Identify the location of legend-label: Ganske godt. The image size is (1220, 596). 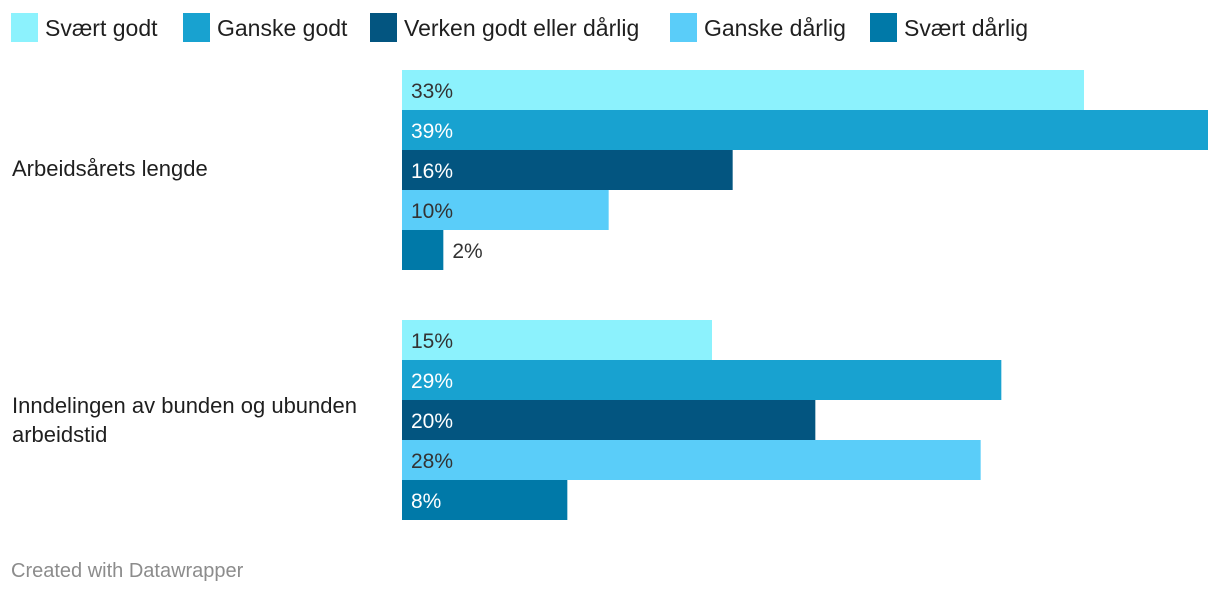
(282, 28).